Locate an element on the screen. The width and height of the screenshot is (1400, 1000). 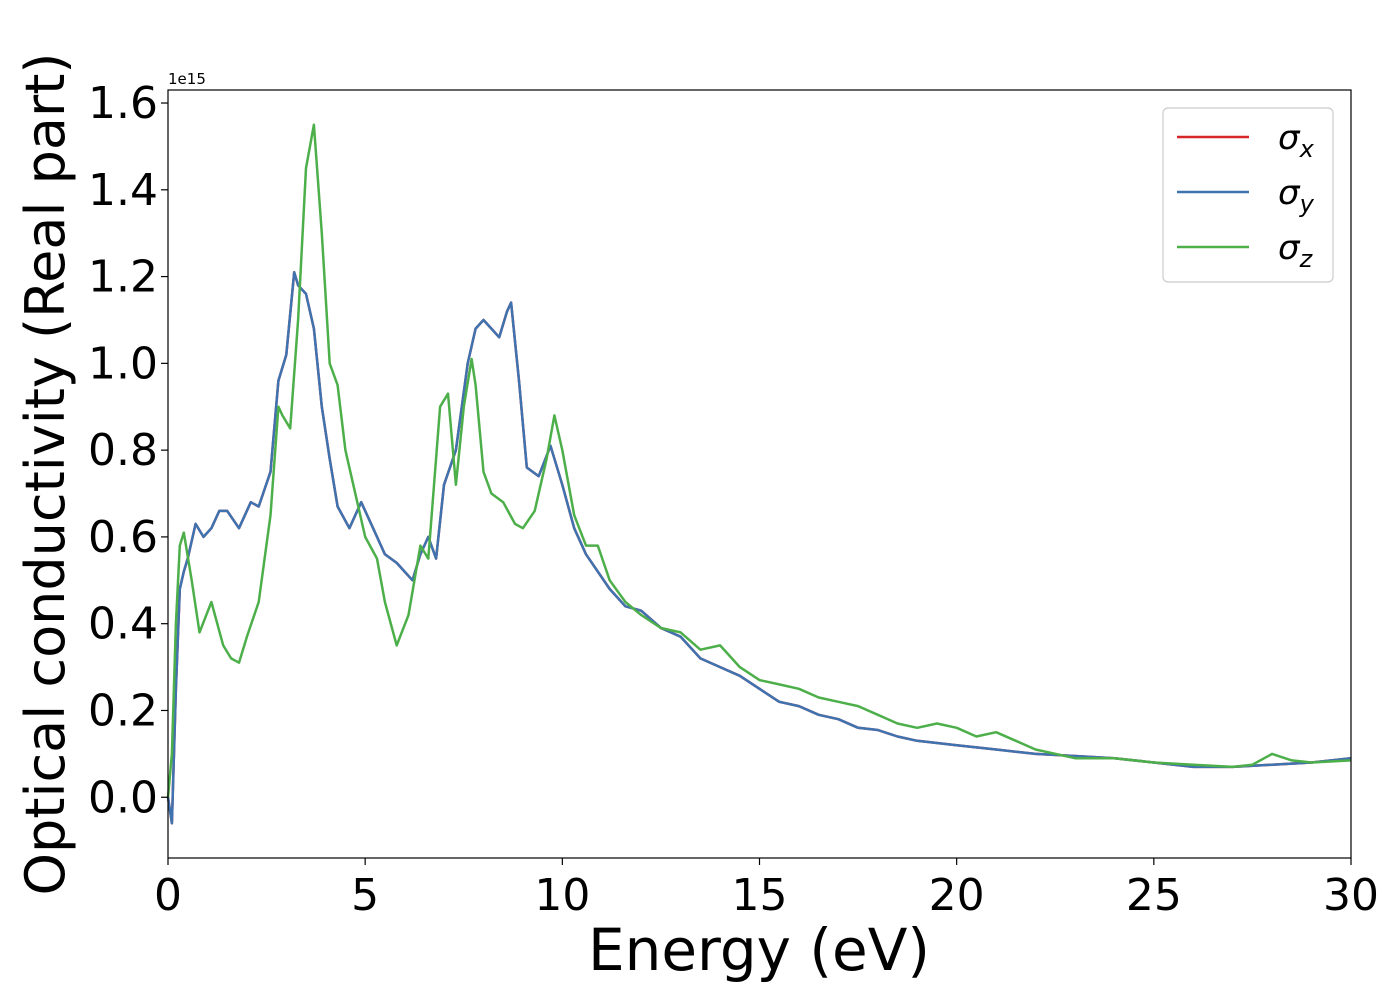
y-axis-ticks: 0.0 0.2 0.4 0.6 0.8 1.0 1.2 1.4 1.6 is located at coordinates (128, 450).